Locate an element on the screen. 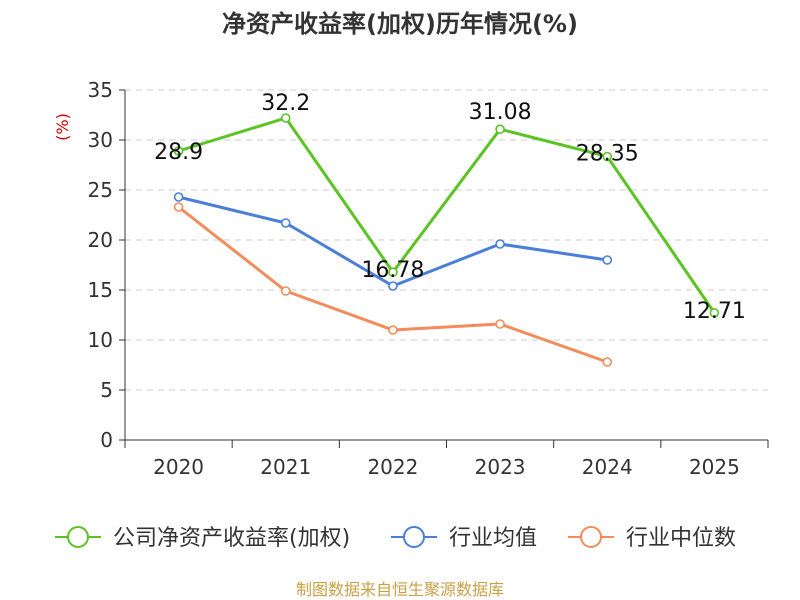 This screenshot has height=600, width=800. y-tick-label: 15 is located at coordinates (100, 290).